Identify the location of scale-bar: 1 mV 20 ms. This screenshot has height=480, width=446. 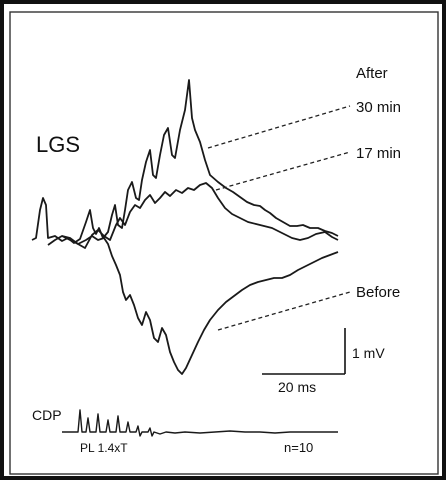
(323, 361).